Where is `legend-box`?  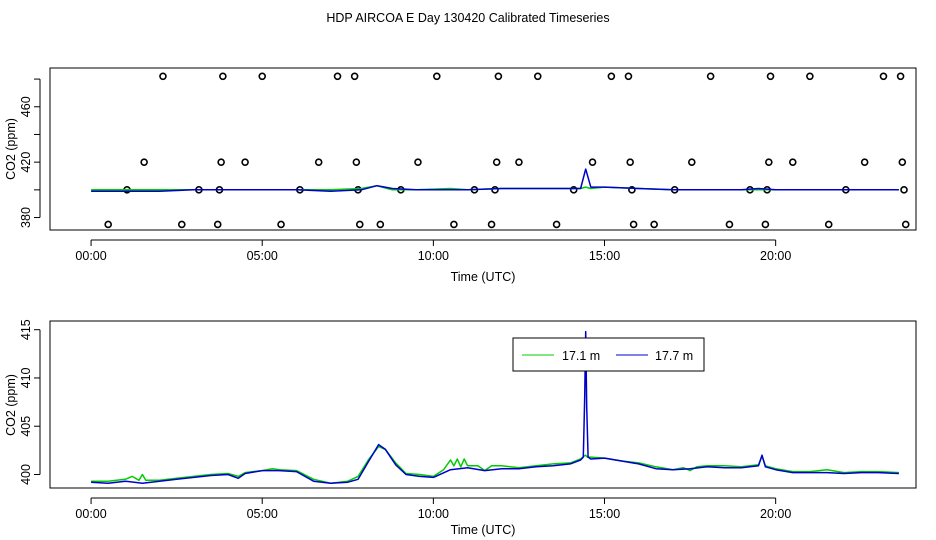 legend-box is located at coordinates (608, 354).